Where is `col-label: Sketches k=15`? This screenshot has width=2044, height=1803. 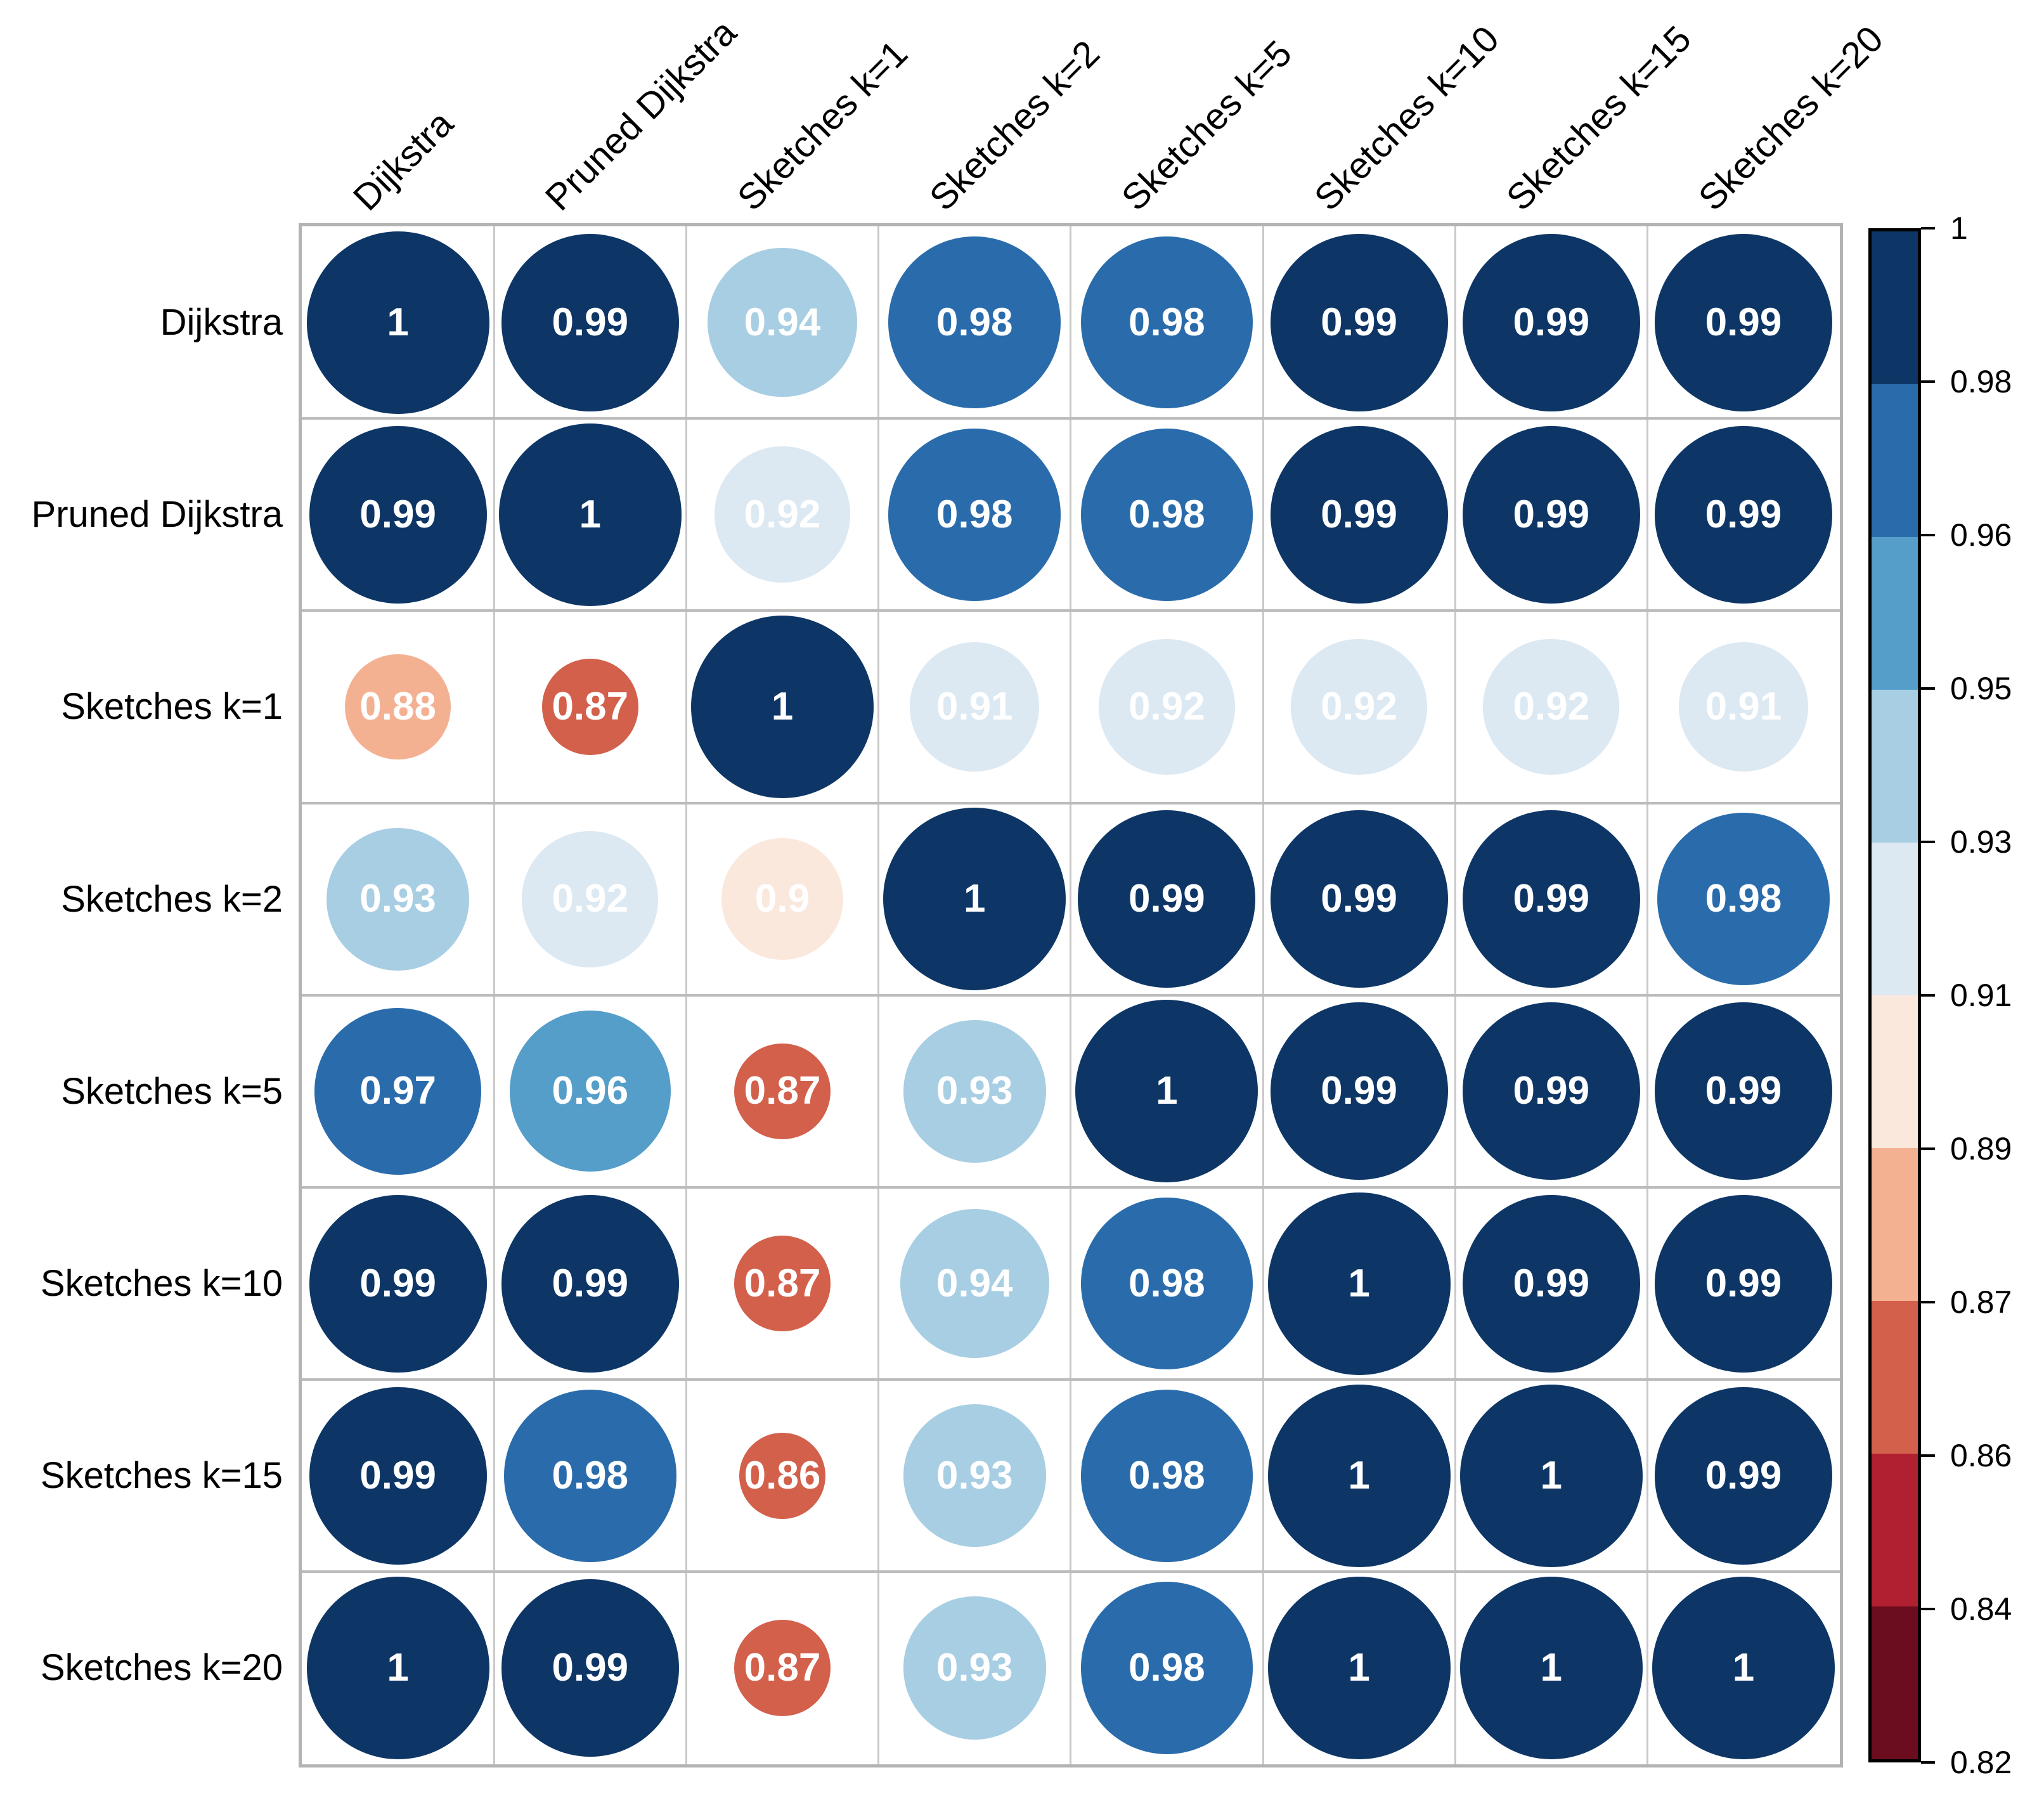
col-label: Sketches k=15 is located at coordinates (1598, 118).